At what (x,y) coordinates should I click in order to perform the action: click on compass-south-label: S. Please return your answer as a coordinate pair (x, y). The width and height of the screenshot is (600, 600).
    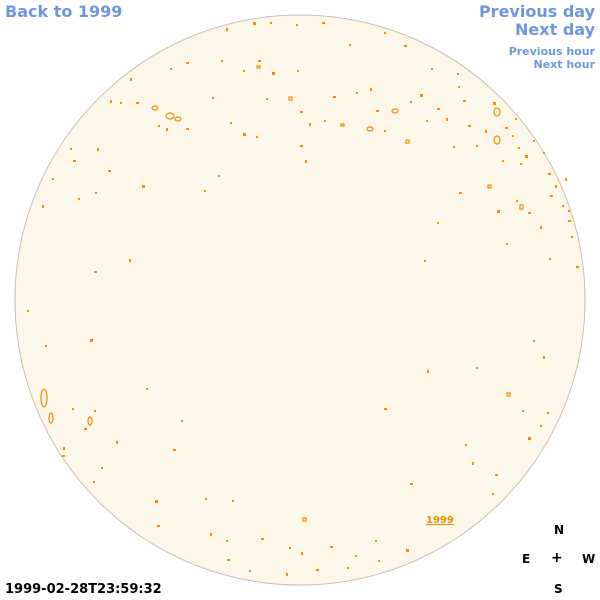
    Looking at the image, I should click on (558, 589).